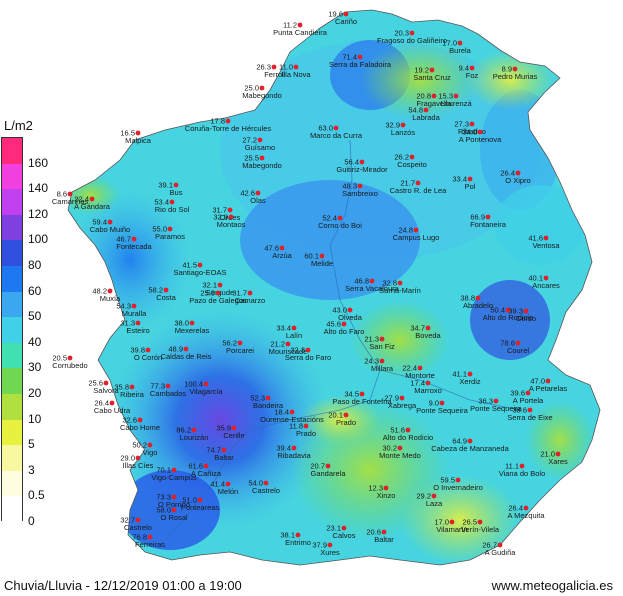 The height and width of the screenshot is (596, 623). Describe the element at coordinates (515, 177) in the screenshot. I see `station-marker: 26.4O Xipro` at that location.